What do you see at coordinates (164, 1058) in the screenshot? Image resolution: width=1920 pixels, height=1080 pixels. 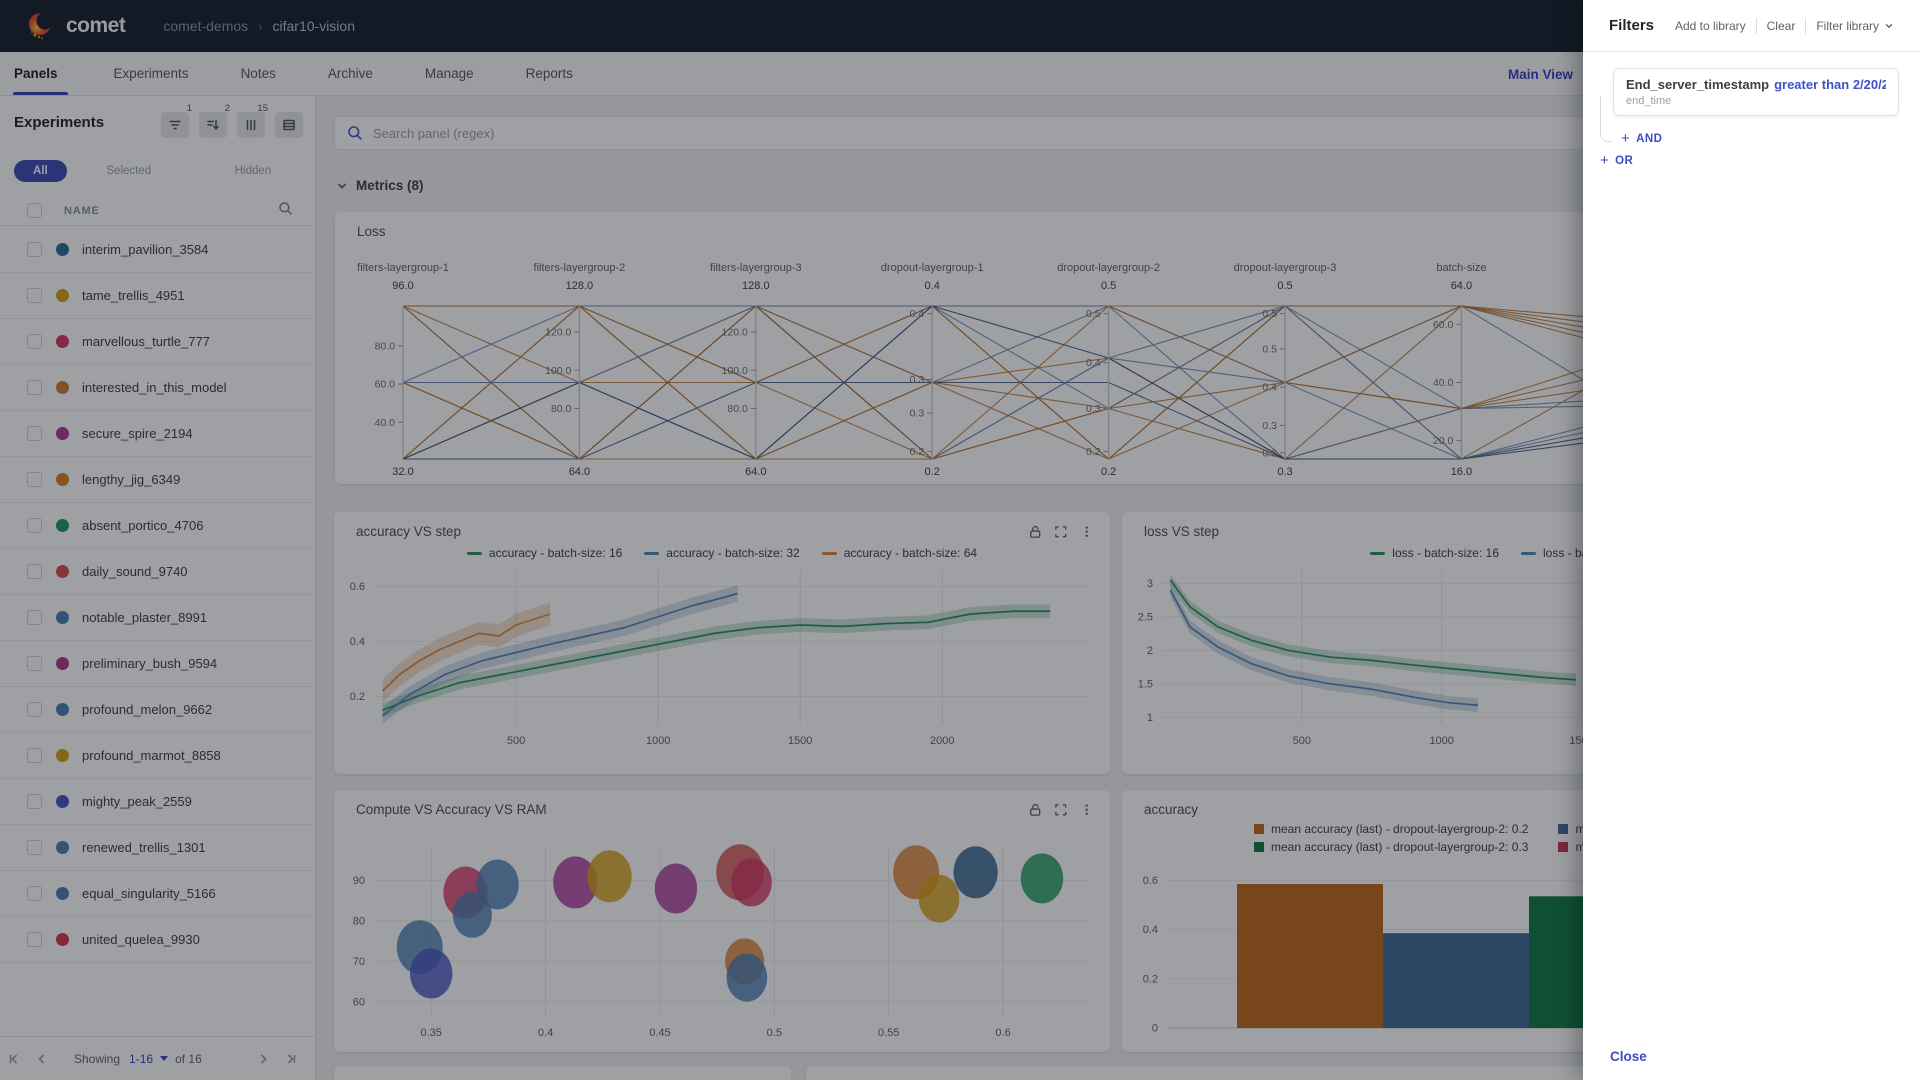 I see `pagination-range-caret-icon` at bounding box center [164, 1058].